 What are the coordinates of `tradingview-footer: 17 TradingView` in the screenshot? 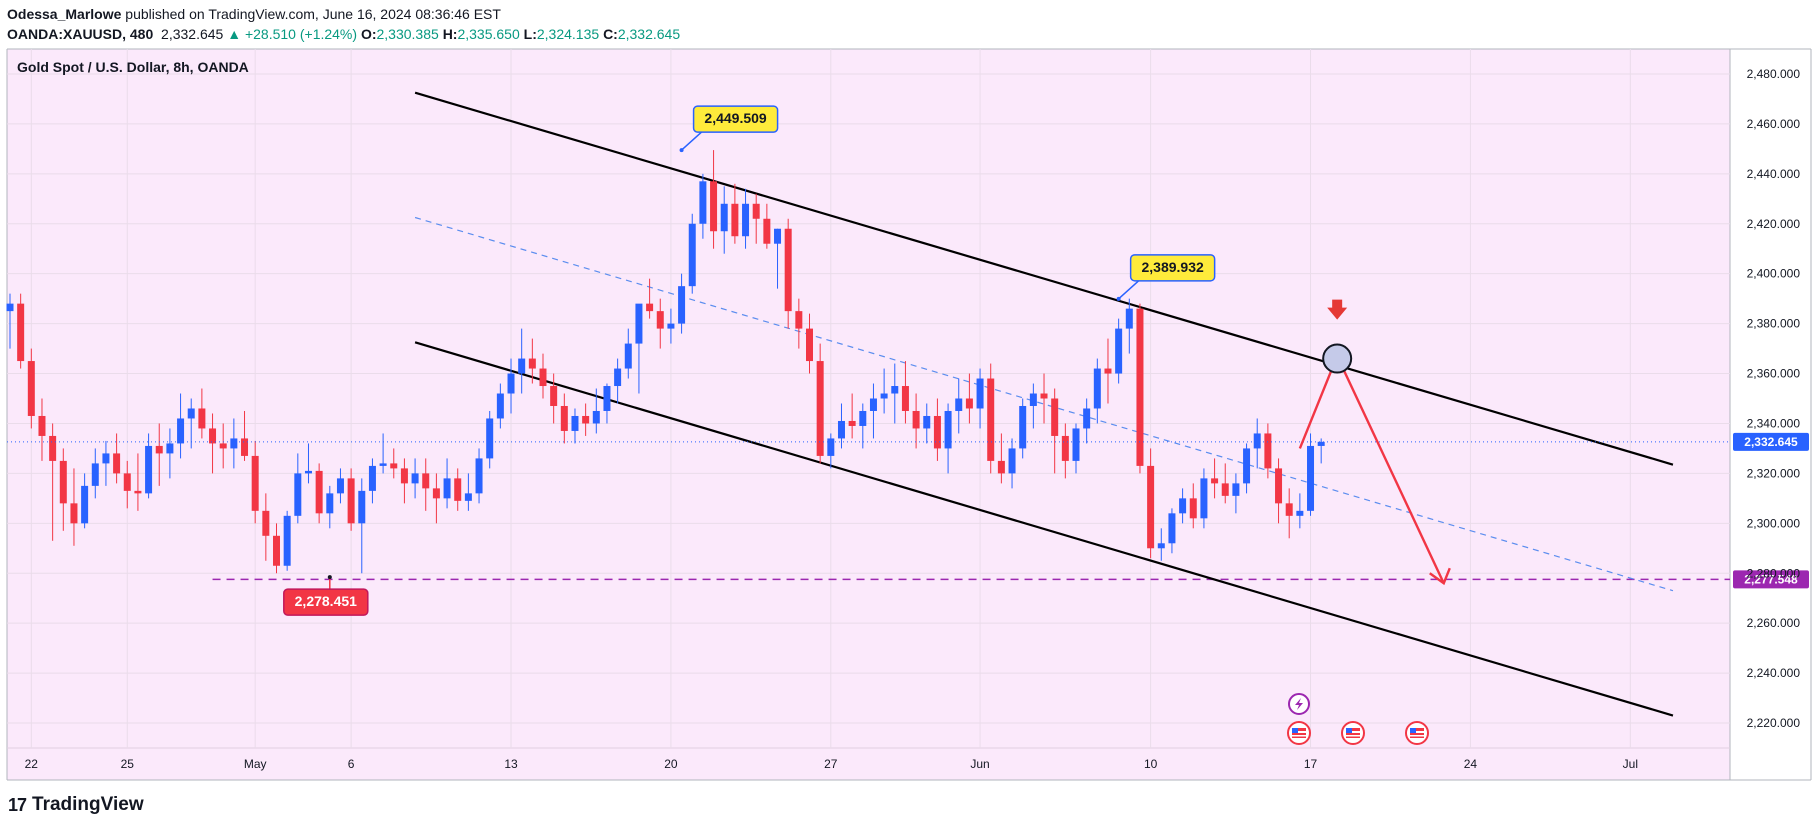 It's located at (76, 805).